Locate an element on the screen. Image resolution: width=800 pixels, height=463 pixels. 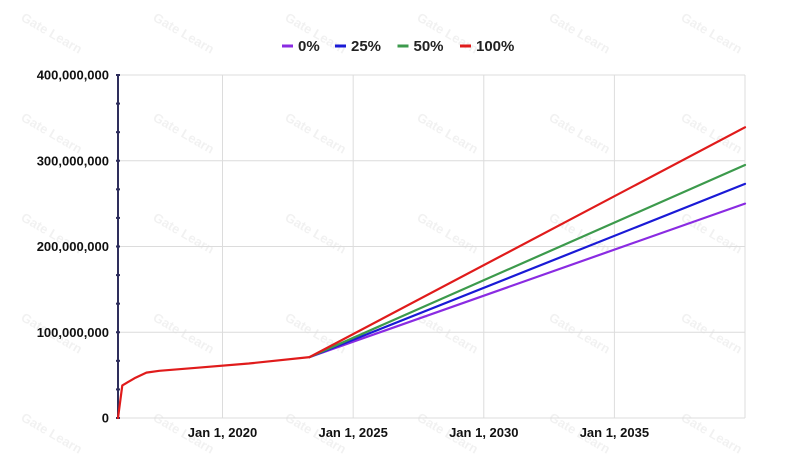
y-tick-label: 100,000,000 is located at coordinates (73, 332).